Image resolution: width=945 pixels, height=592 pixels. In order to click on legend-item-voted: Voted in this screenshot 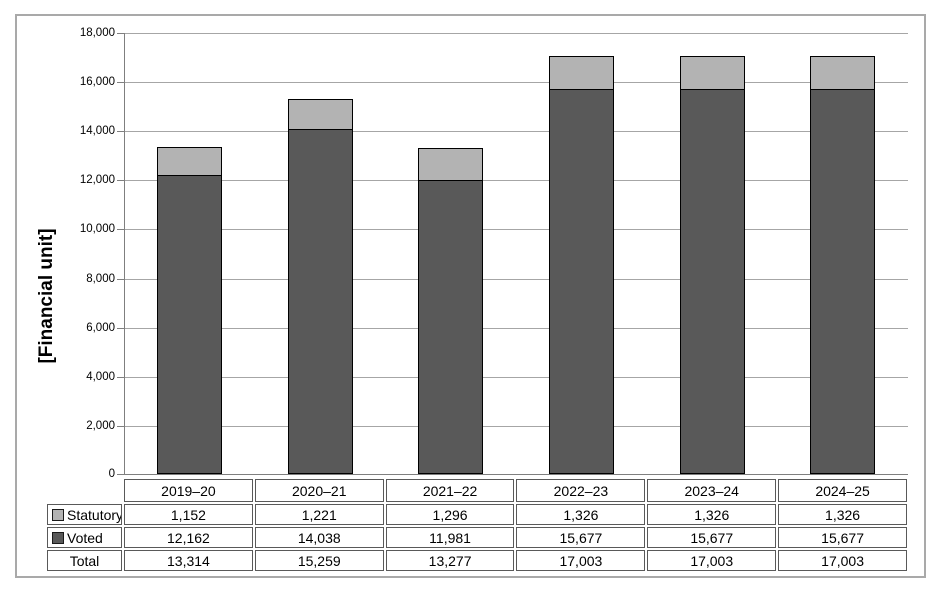, I will do `click(84, 537)`.